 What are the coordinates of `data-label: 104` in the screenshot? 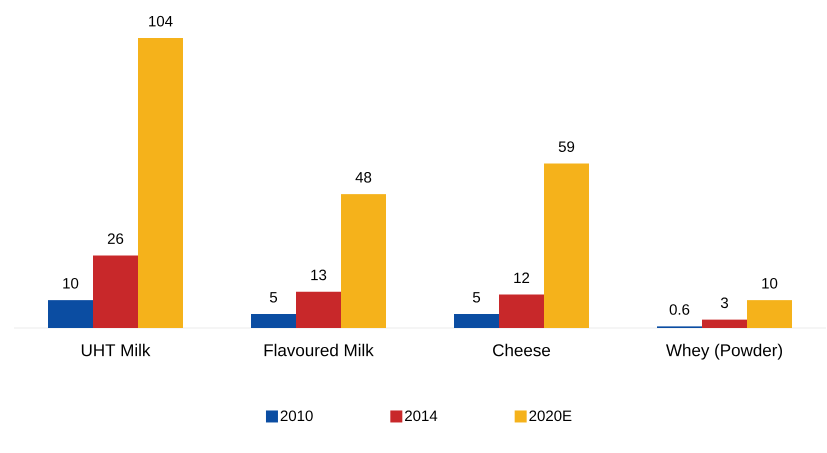 It's located at (161, 21).